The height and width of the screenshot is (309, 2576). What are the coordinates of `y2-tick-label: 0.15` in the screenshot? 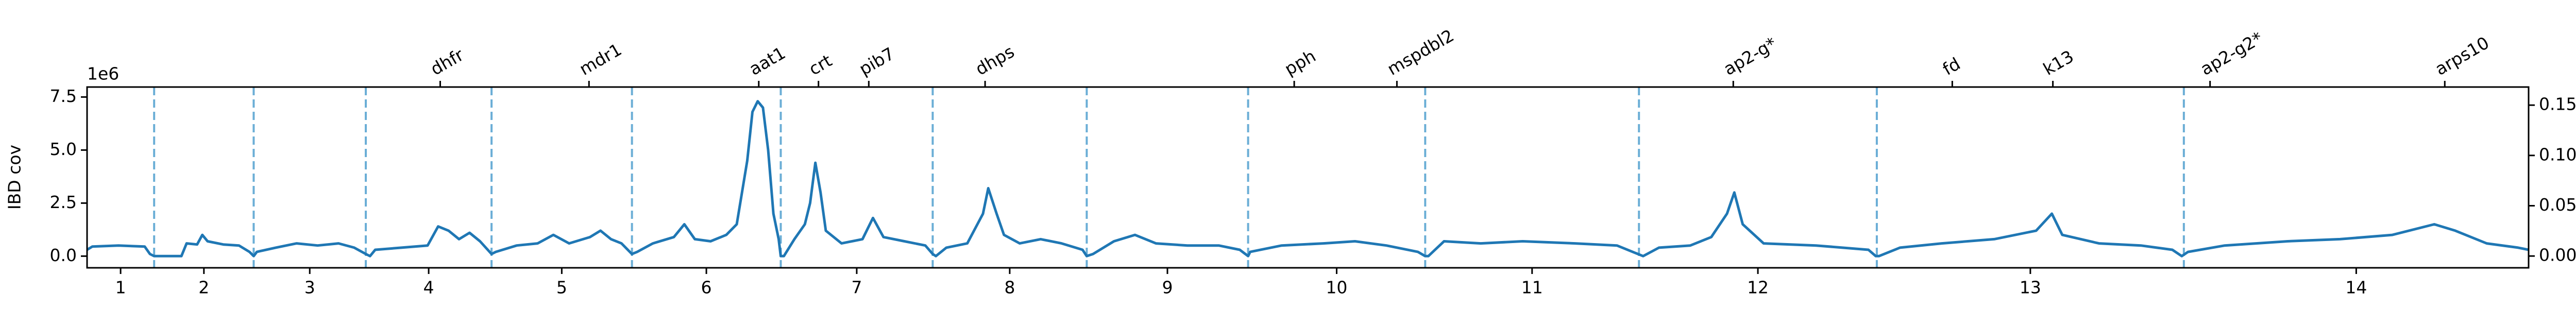 It's located at (2557, 104).